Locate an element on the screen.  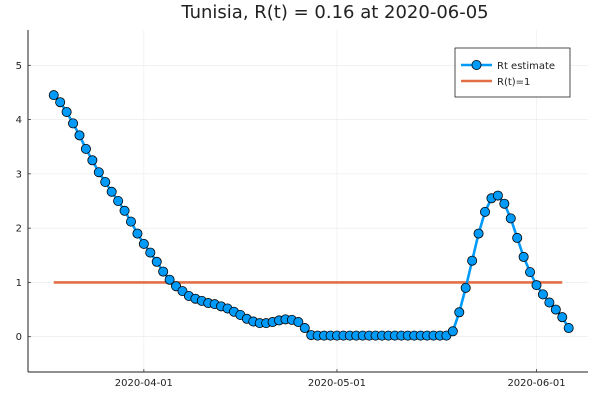
x-tick-label: 2020-05-01 is located at coordinates (337, 383).